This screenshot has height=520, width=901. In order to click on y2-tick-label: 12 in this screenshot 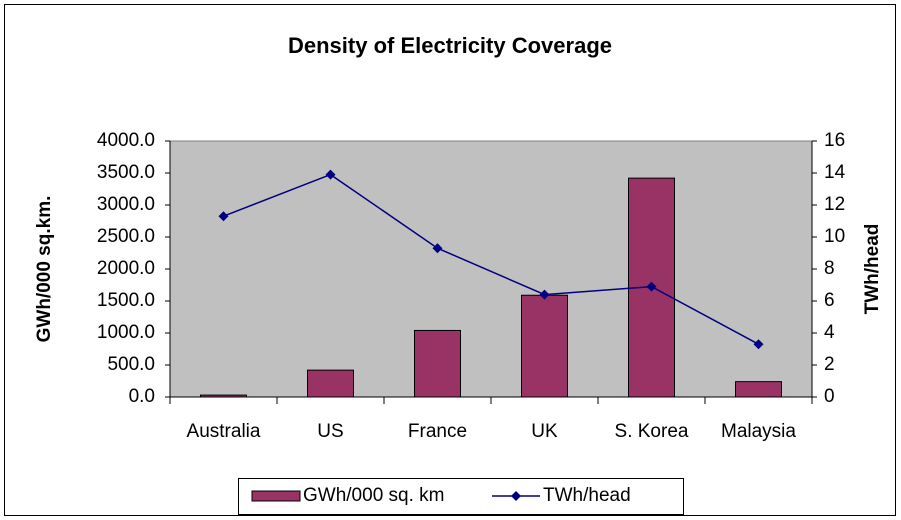, I will do `click(834, 204)`.